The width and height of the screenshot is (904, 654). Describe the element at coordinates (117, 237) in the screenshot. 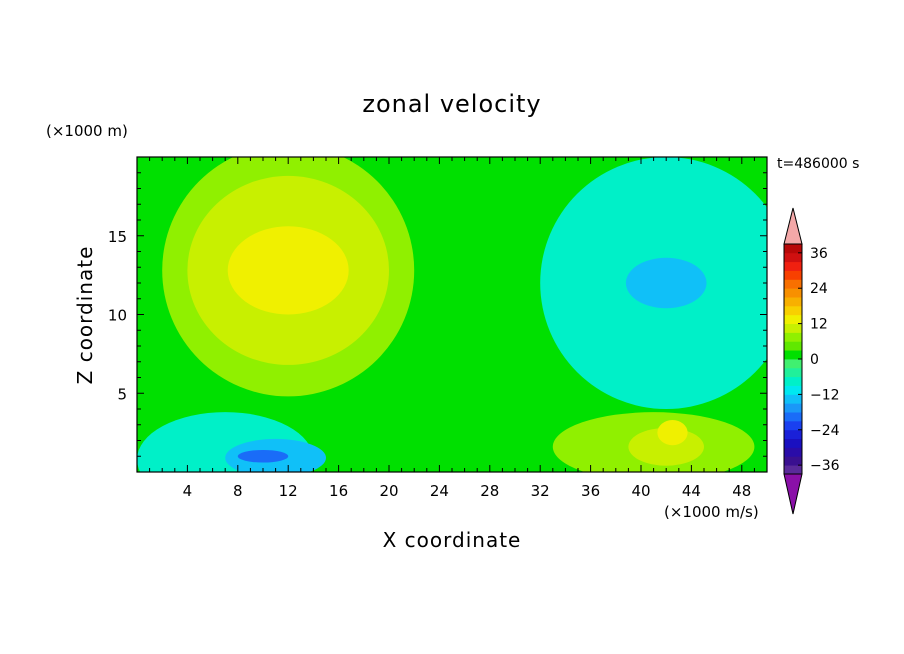

I see `y-tick-label: 15` at that location.